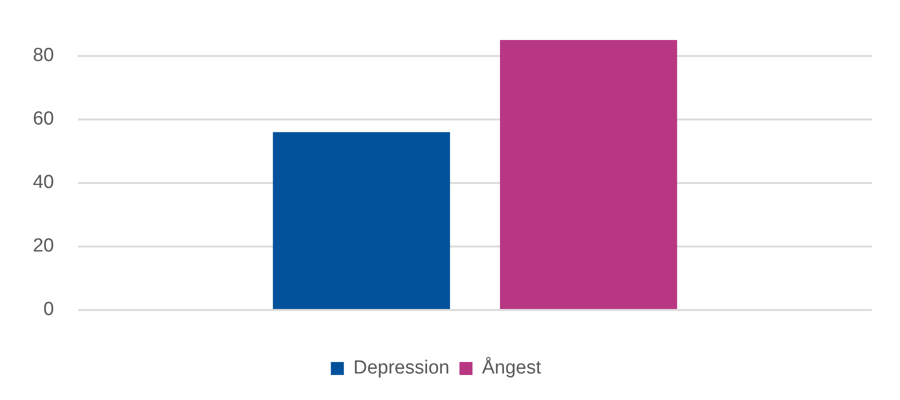  I want to click on y-tick-label: 0, so click(48, 309).